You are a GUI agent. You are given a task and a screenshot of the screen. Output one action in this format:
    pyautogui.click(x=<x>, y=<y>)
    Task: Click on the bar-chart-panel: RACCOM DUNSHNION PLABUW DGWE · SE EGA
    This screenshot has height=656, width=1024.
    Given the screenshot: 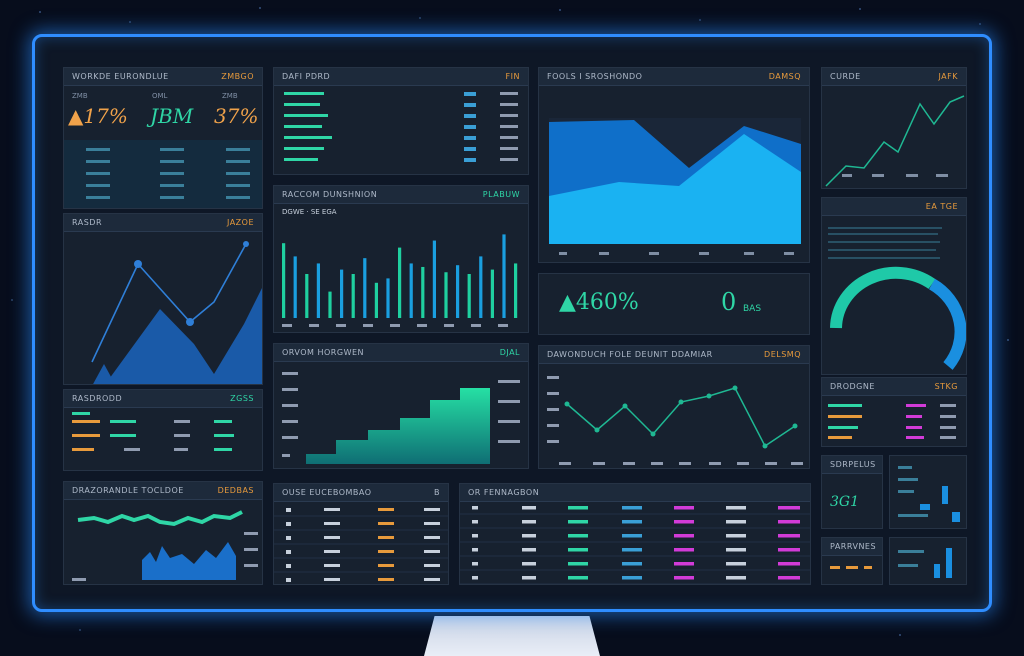 What is the action you would take?
    pyautogui.click(x=401, y=259)
    